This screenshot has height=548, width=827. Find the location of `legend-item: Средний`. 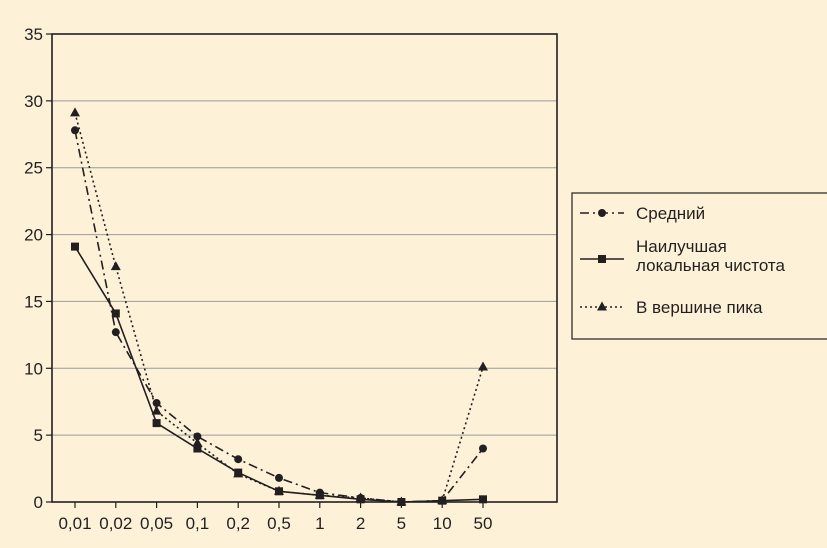

legend-item: Средний is located at coordinates (642, 213).